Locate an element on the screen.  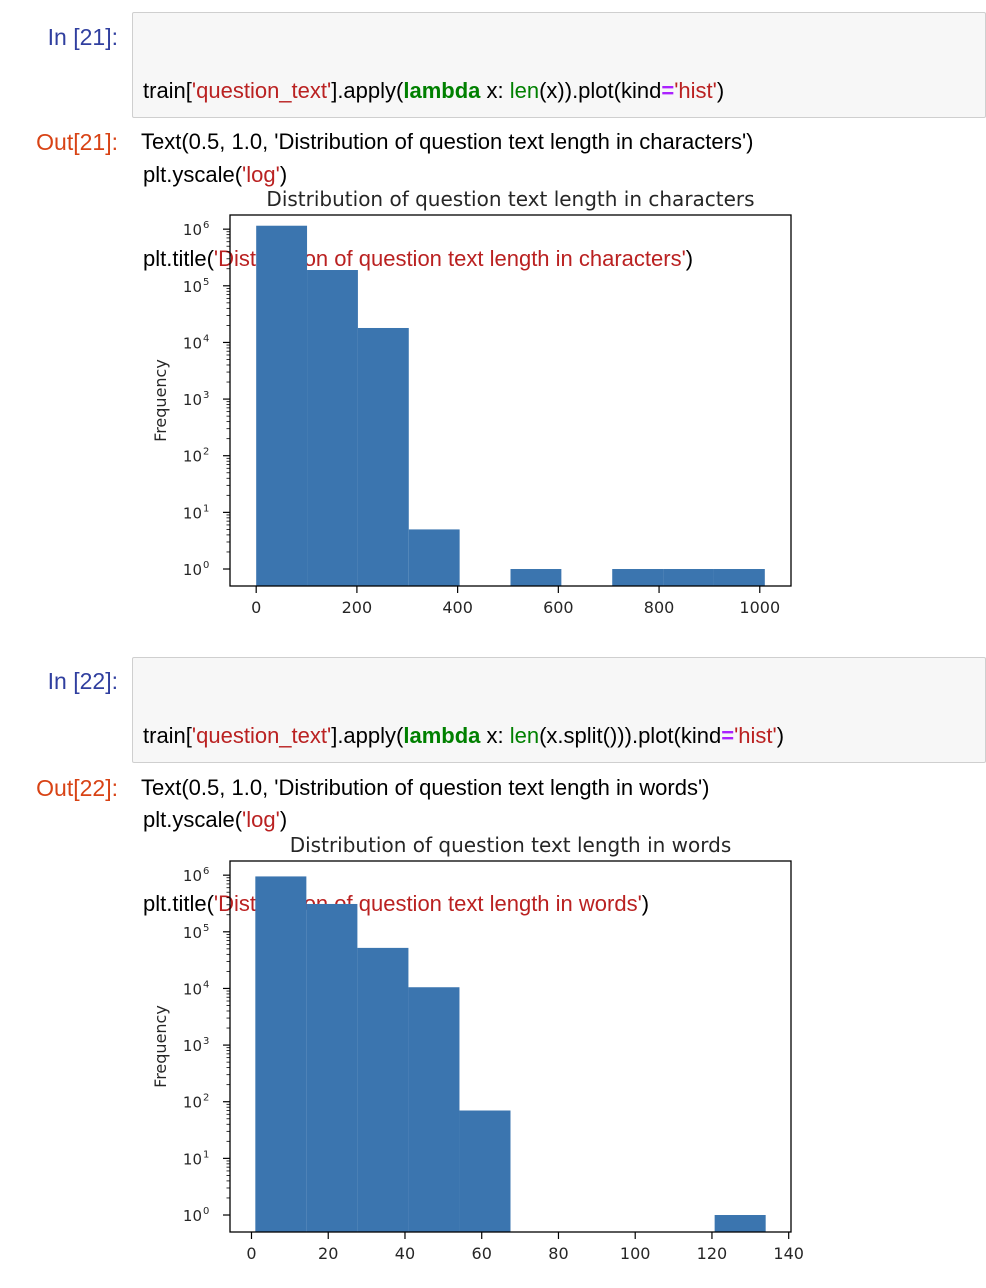
x-tick-label: 200 is located at coordinates (357, 607).